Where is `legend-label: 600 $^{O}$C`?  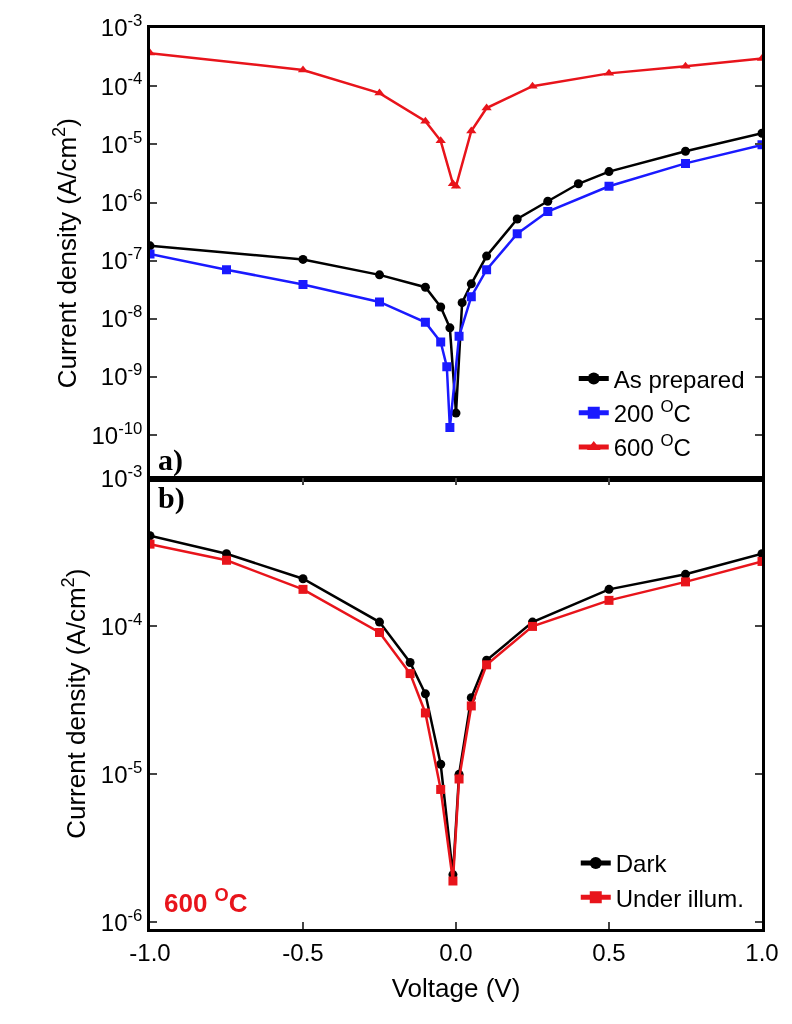
legend-label: 600 $^{O}$C is located at coordinates (652, 446).